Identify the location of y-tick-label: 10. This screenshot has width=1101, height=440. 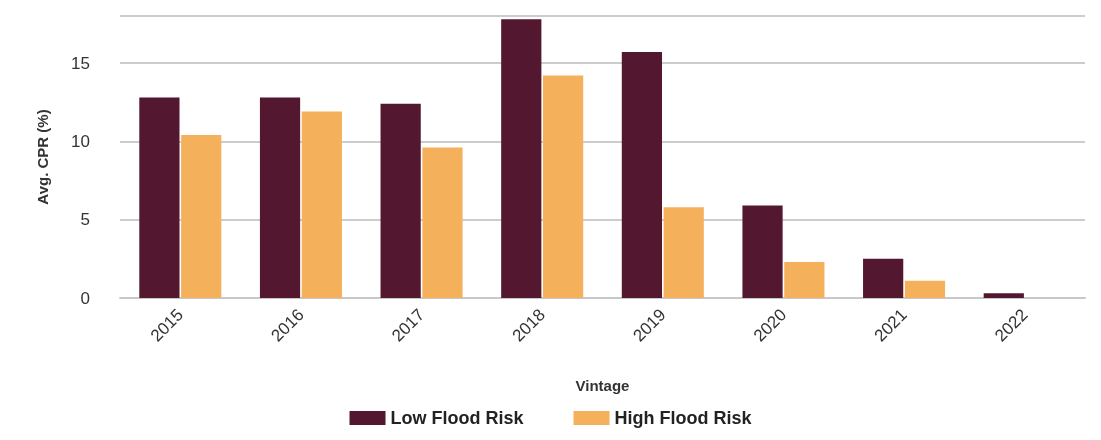
(80, 141).